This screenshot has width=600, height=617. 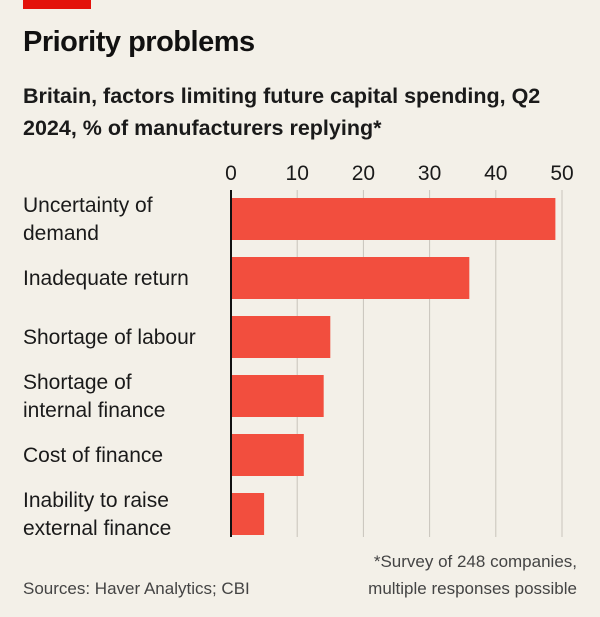 What do you see at coordinates (109, 337) in the screenshot?
I see `category-label: Shortage of labour` at bounding box center [109, 337].